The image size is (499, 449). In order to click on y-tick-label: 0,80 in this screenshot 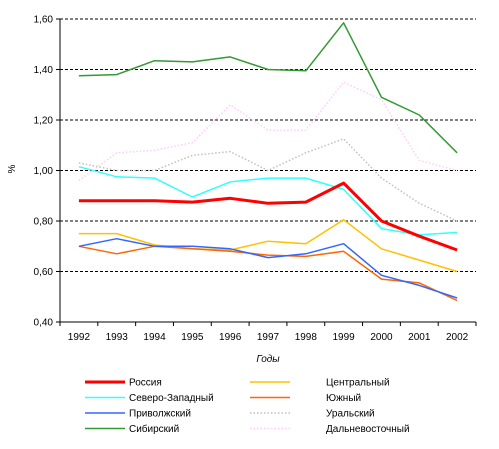, I will do `click(44, 222)`.